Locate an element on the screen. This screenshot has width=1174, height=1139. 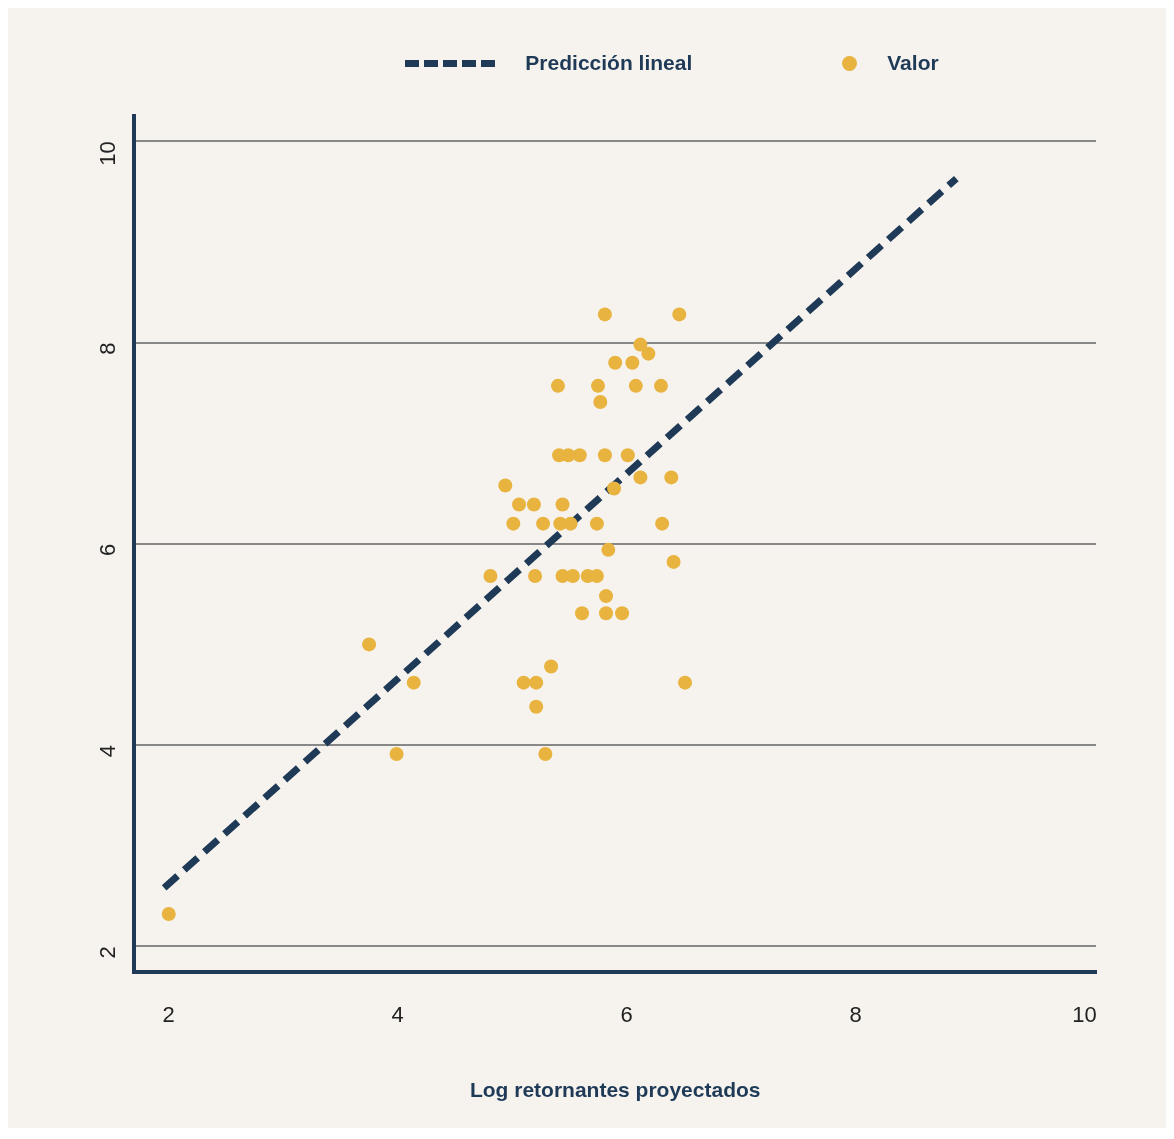
y-tick-label: 6 is located at coordinates (108, 550).